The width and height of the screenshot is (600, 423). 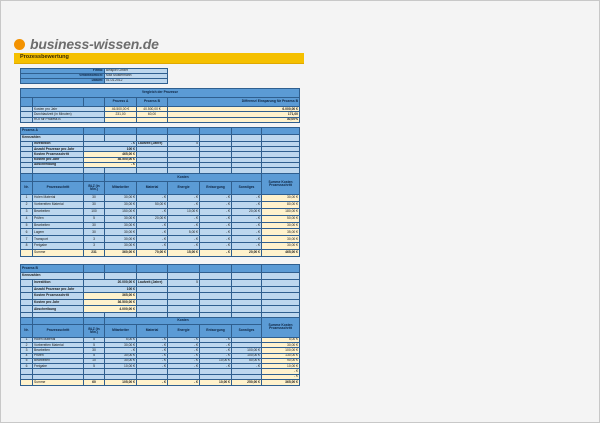 What do you see at coordinates (94, 218) in the screenshot?
I see `step-blz: 5` at bounding box center [94, 218].